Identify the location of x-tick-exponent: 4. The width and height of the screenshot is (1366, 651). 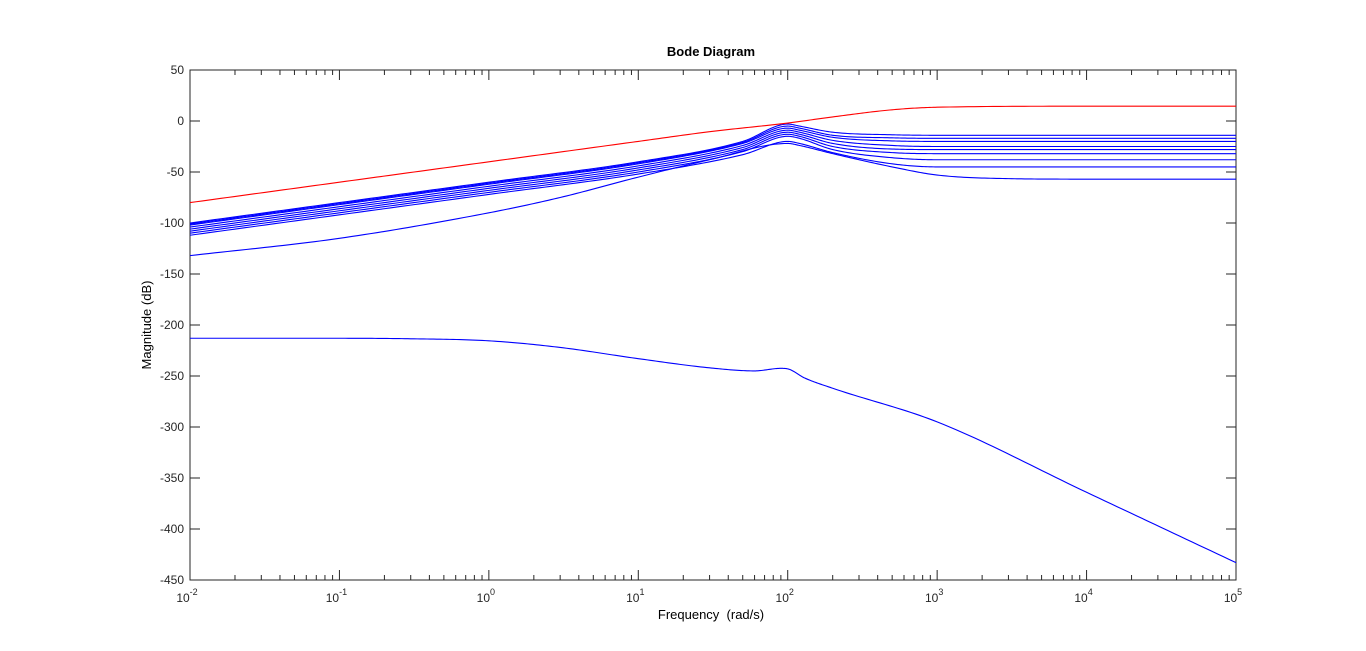
(1090, 592).